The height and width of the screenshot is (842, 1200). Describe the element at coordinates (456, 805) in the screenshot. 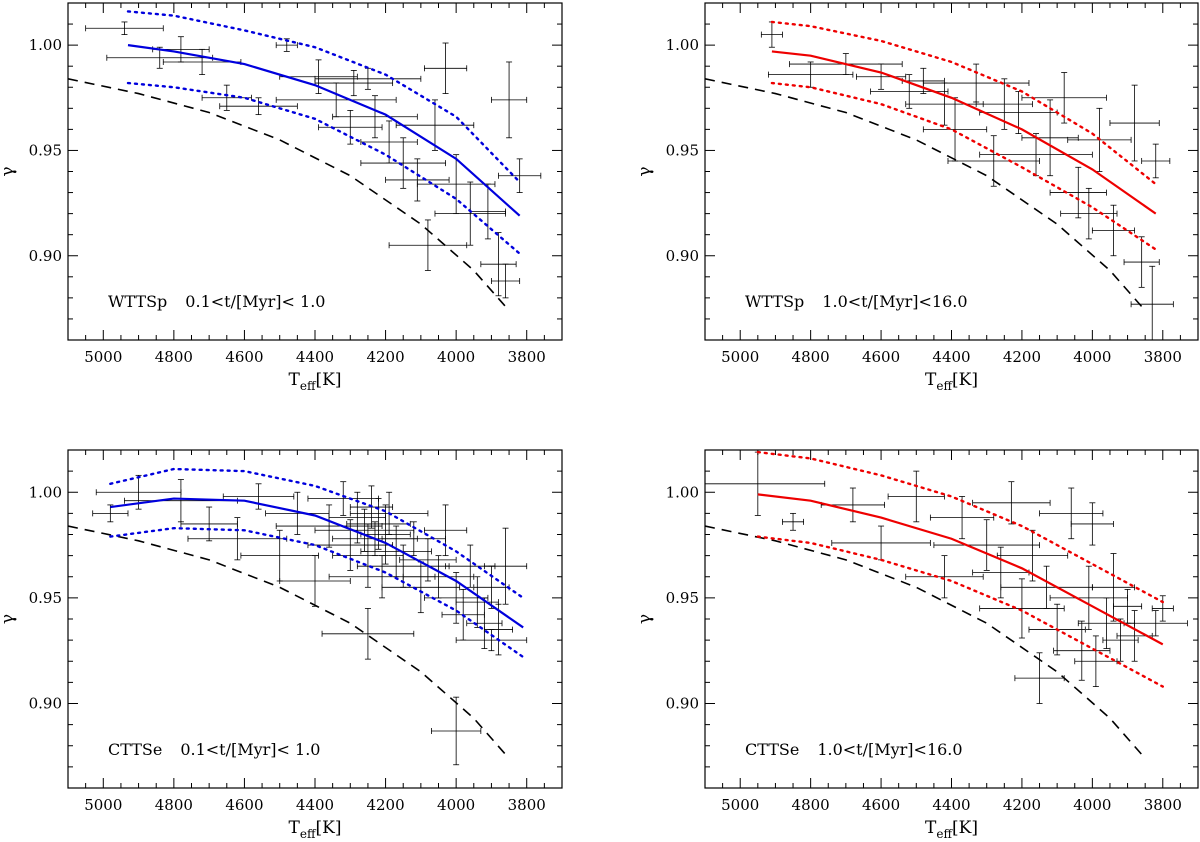

I see `x-tick-label: 4000` at that location.